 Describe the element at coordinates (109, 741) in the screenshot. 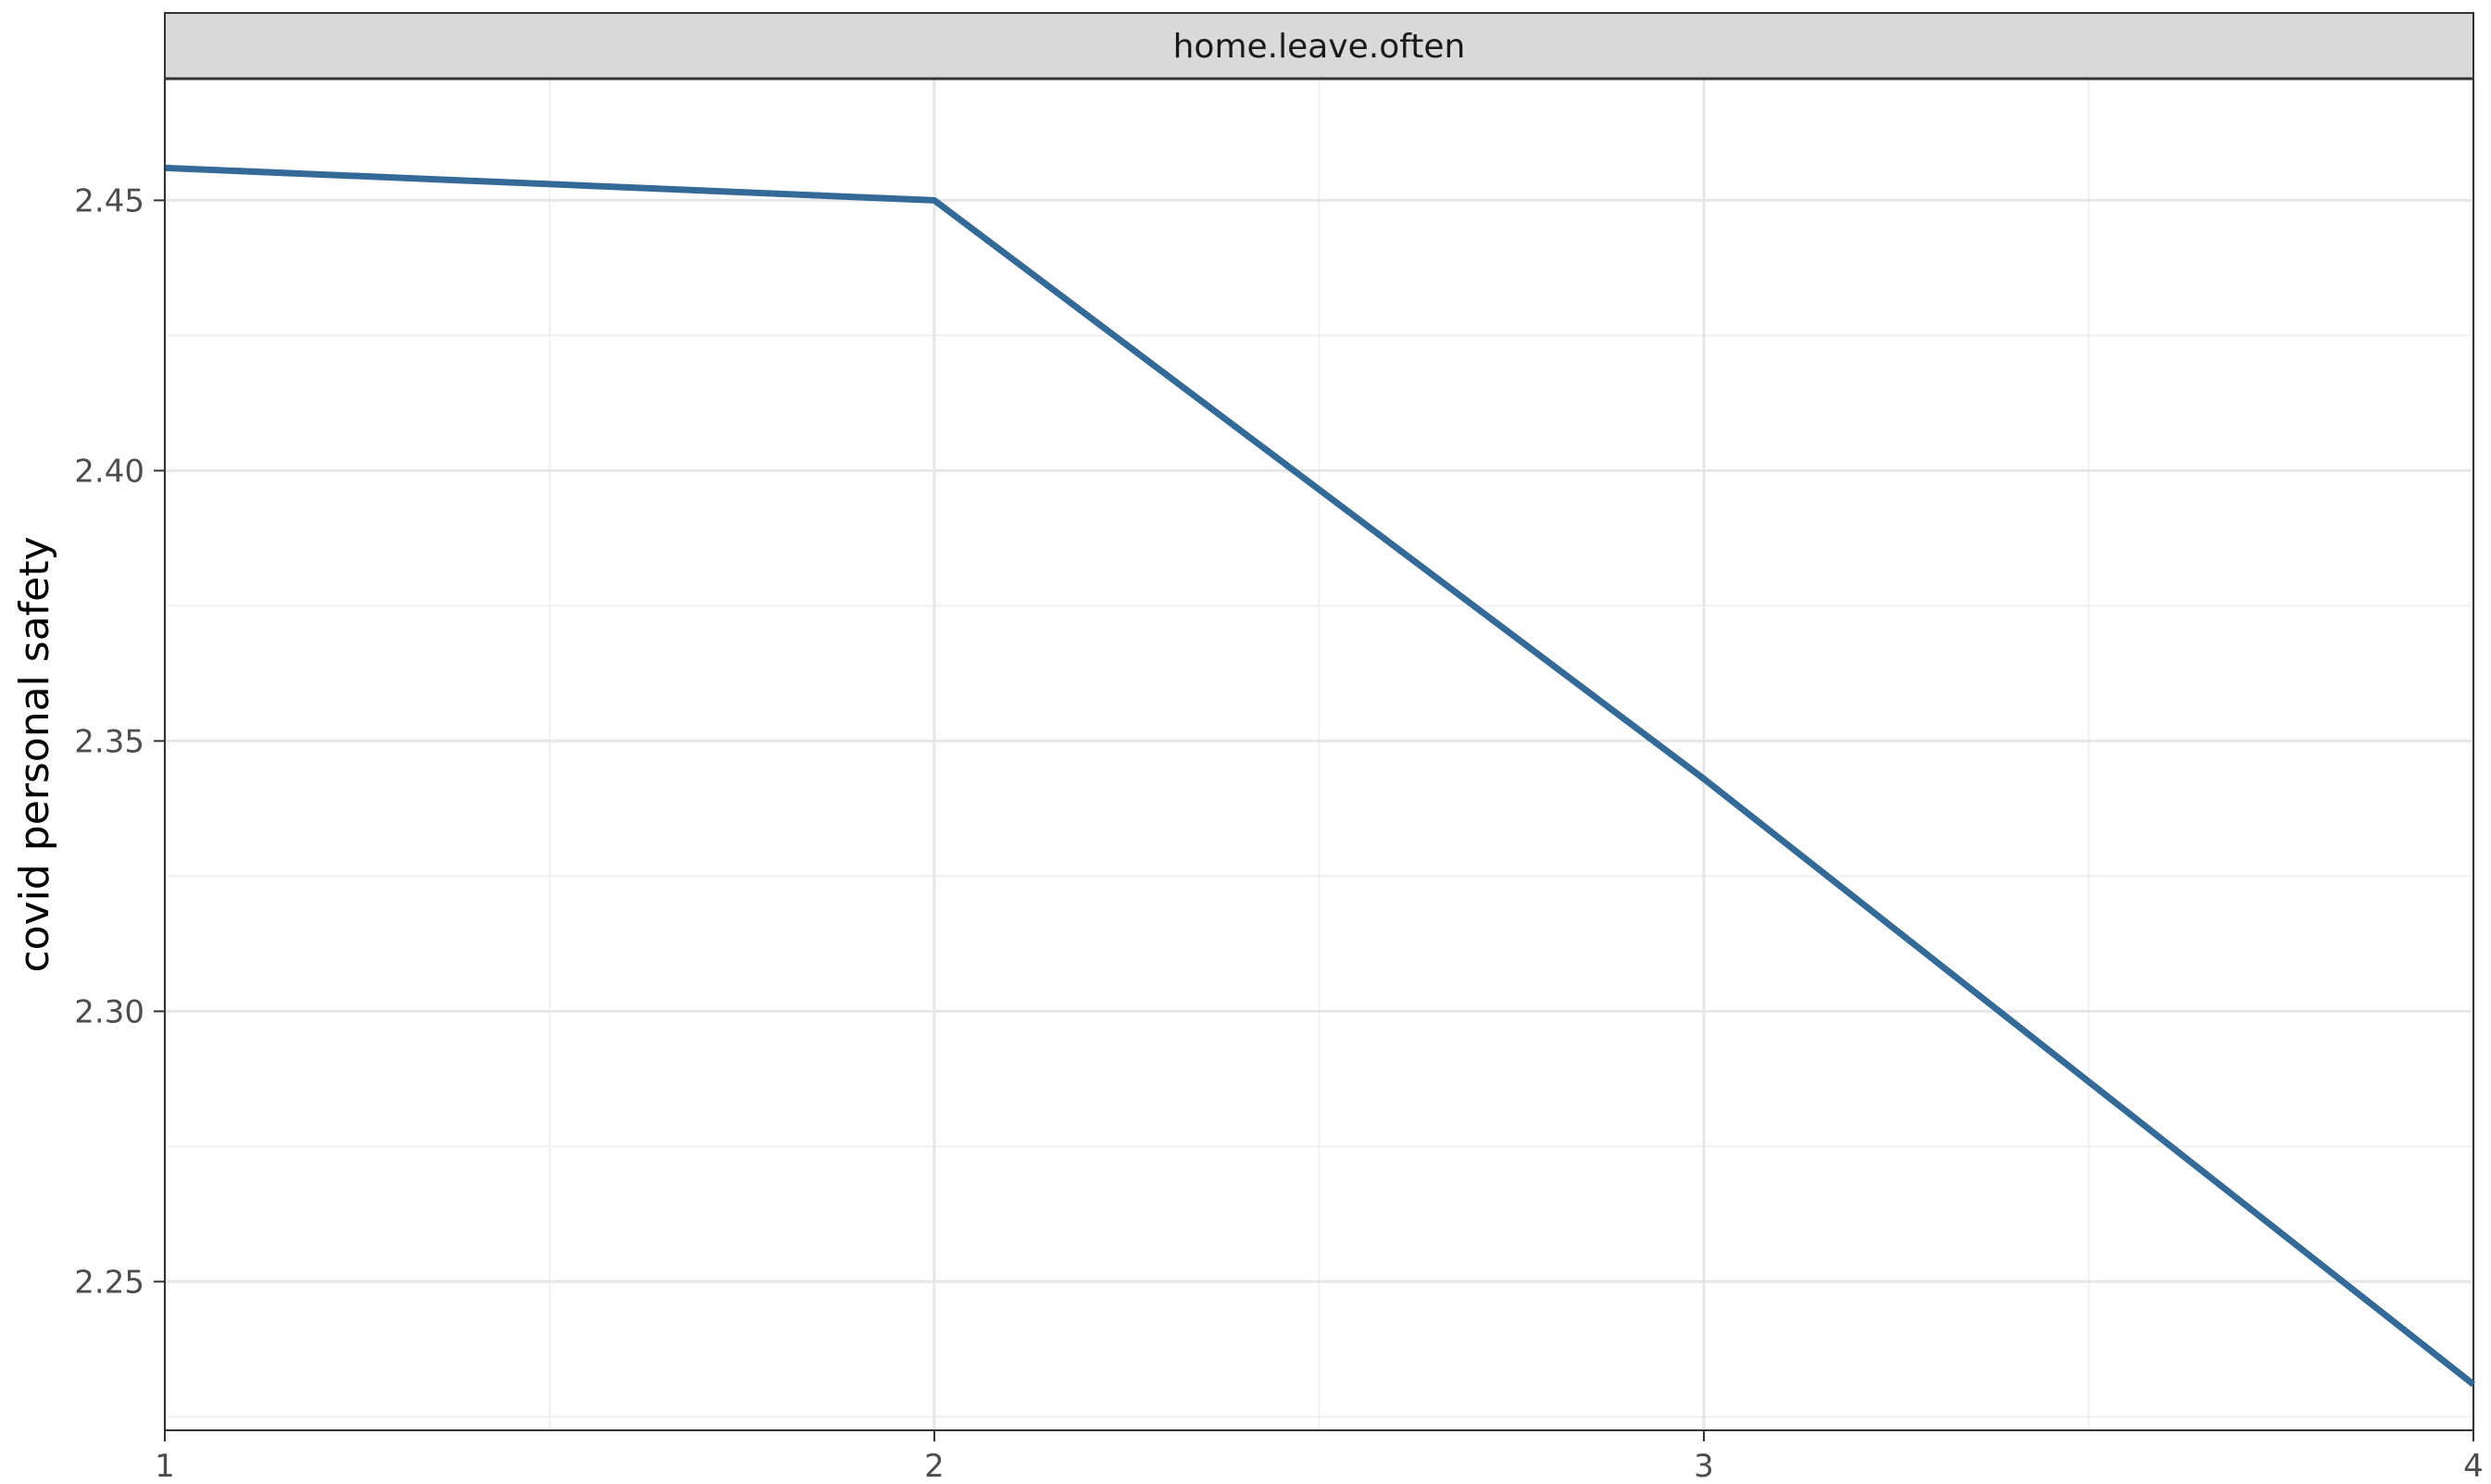

I see `y-tick-label: 2.35` at that location.